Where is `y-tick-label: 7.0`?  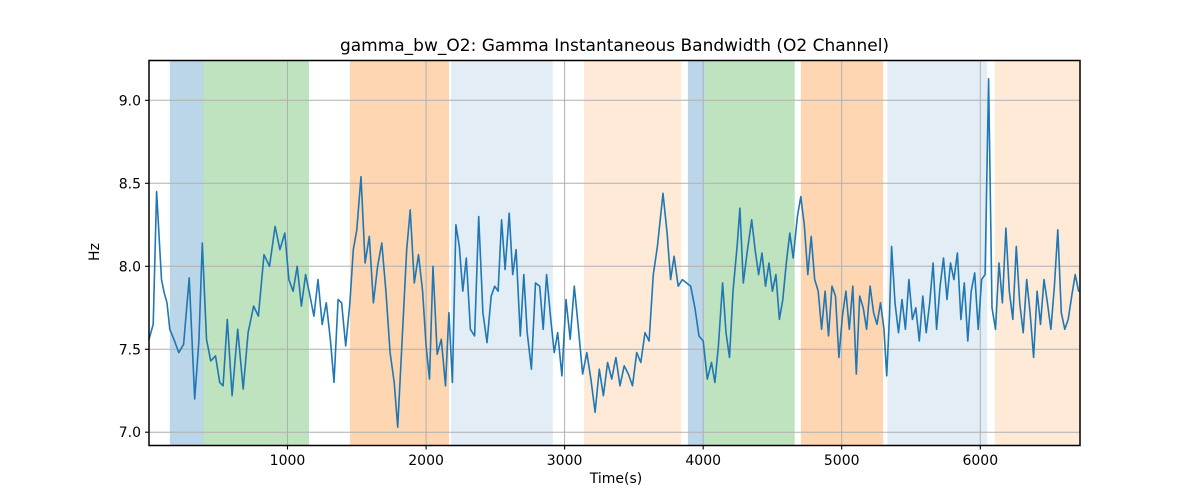 y-tick-label: 7.0 is located at coordinates (130, 433).